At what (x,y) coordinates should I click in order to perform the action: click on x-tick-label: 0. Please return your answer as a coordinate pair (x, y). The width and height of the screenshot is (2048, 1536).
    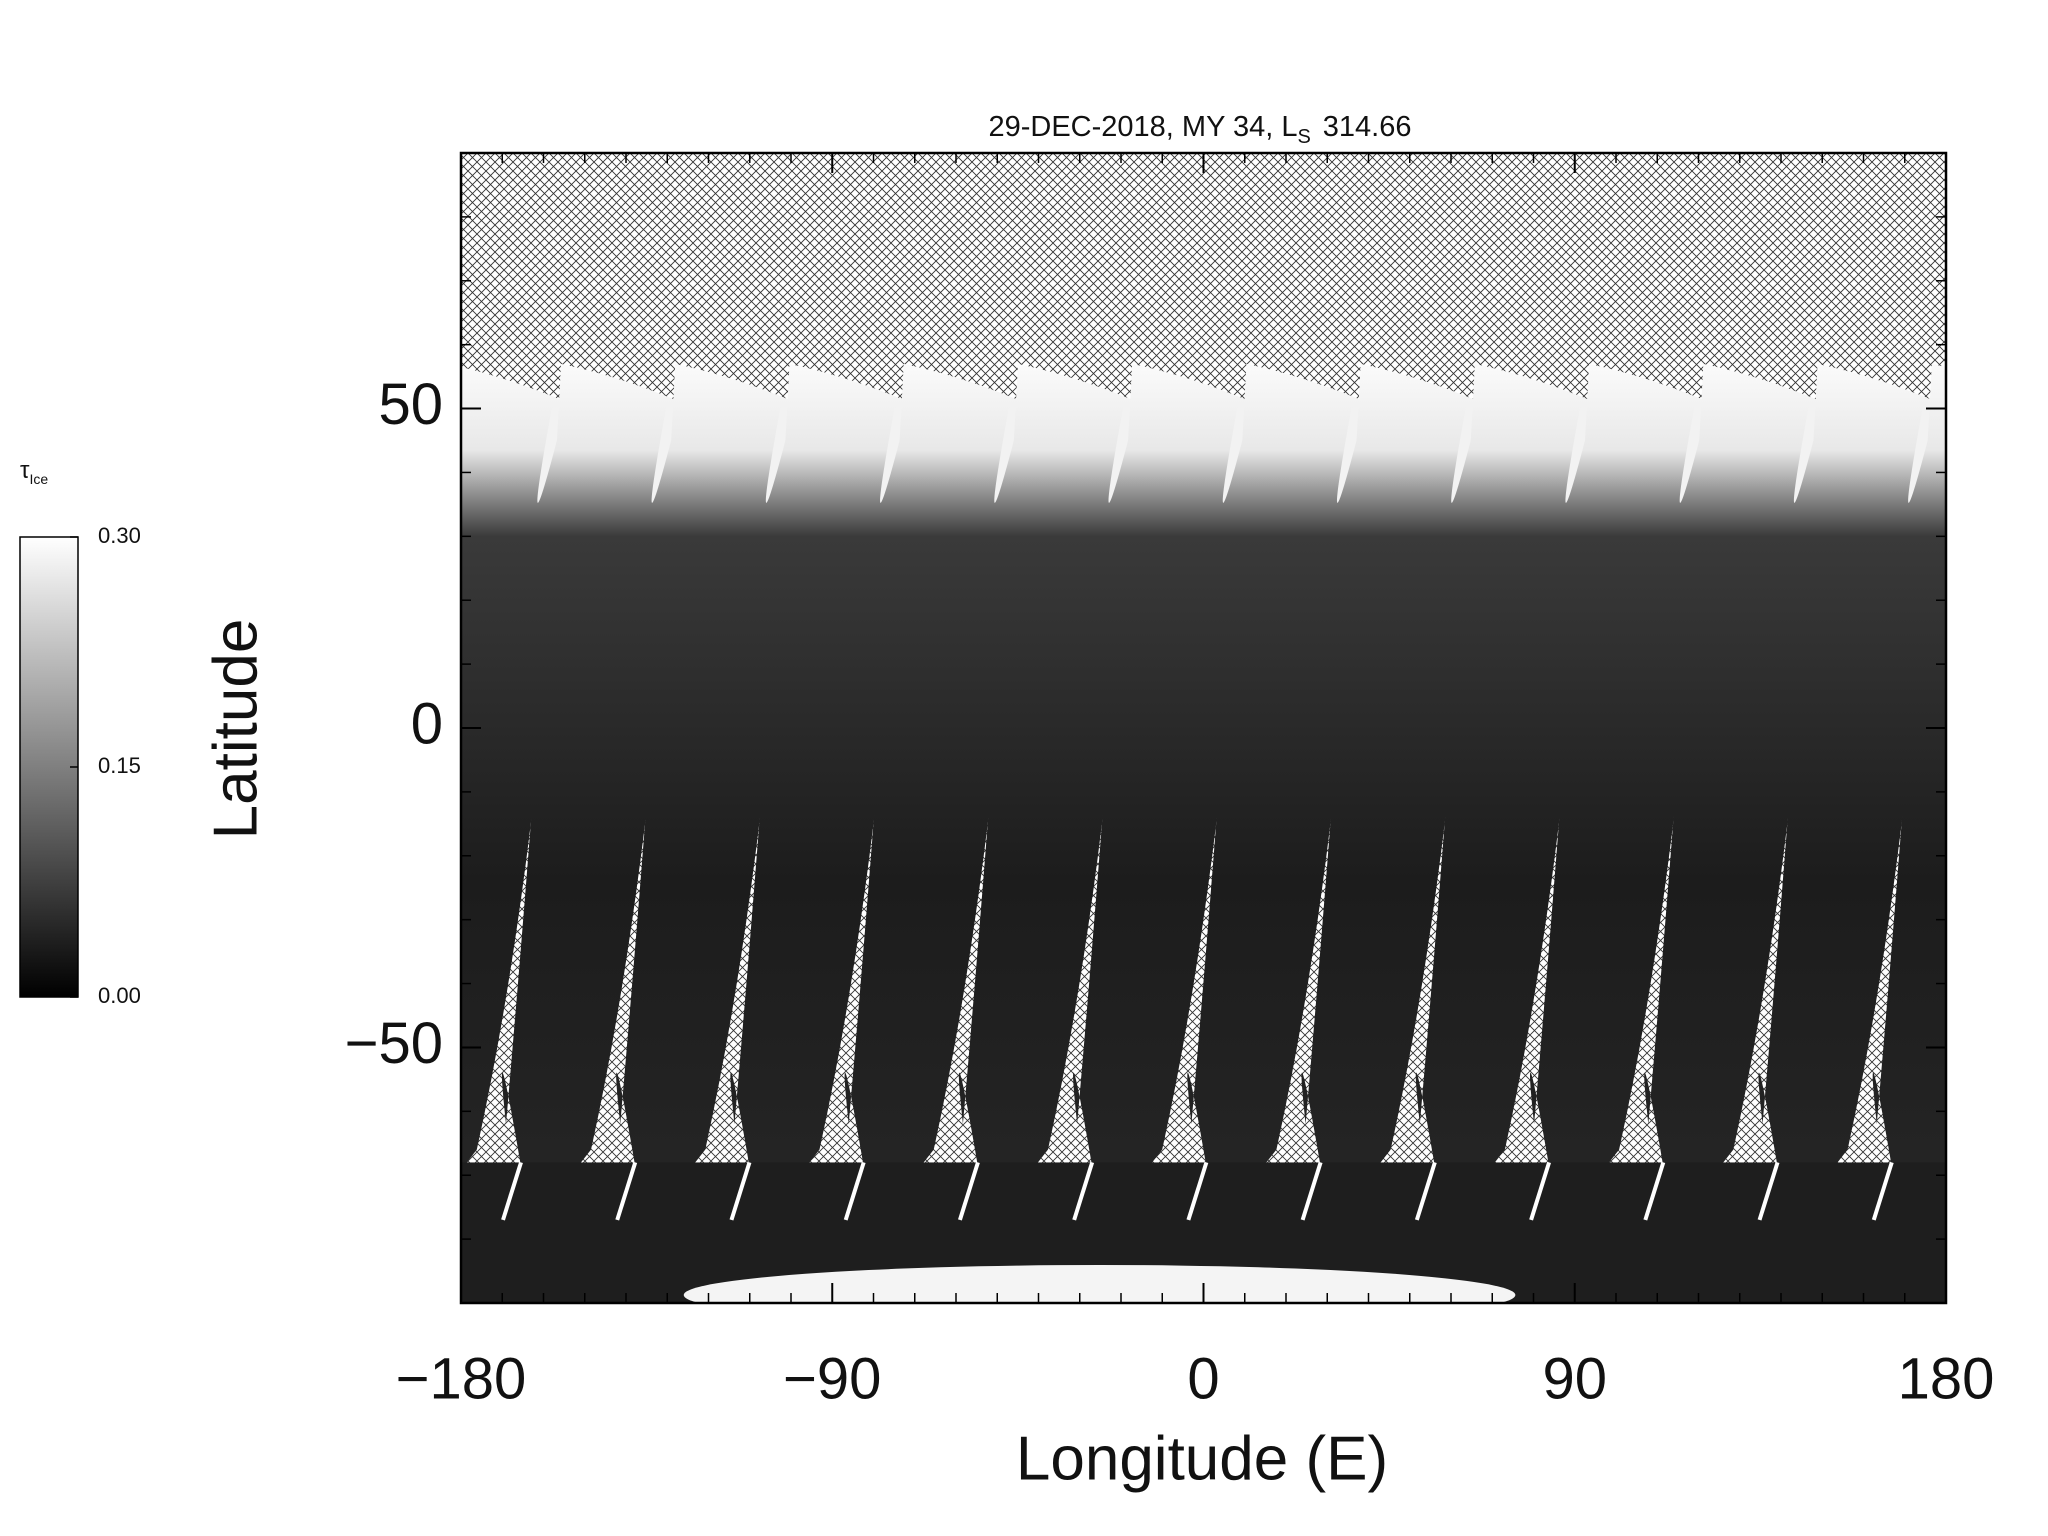
    Looking at the image, I should click on (1203, 1378).